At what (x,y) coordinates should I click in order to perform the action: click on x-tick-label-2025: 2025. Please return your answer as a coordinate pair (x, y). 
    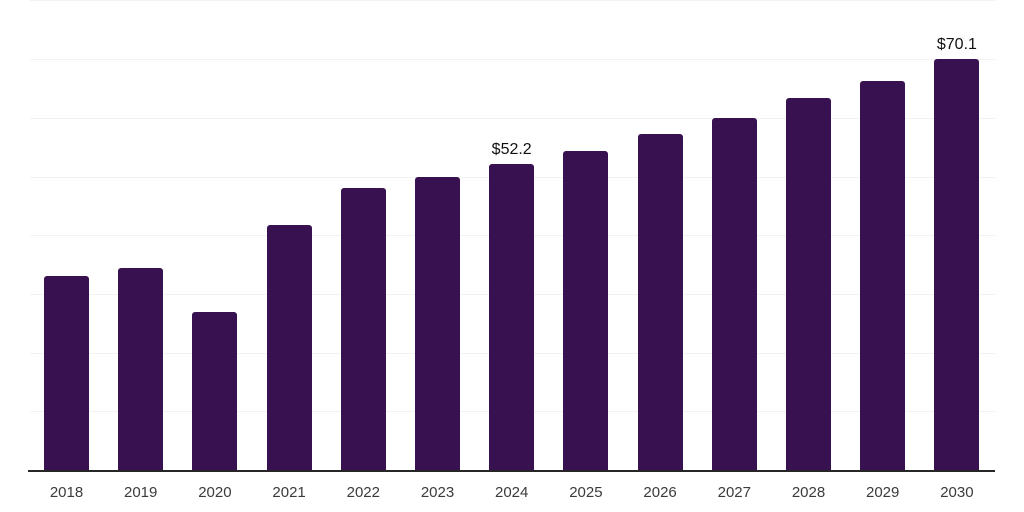
    Looking at the image, I should click on (586, 492).